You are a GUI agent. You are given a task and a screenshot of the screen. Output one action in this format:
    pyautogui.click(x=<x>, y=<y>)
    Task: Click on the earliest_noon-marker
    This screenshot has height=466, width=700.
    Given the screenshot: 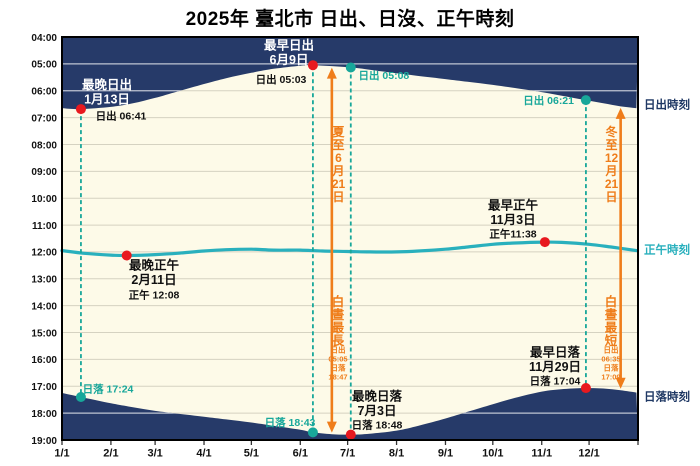 What is the action you would take?
    pyautogui.click(x=544, y=242)
    